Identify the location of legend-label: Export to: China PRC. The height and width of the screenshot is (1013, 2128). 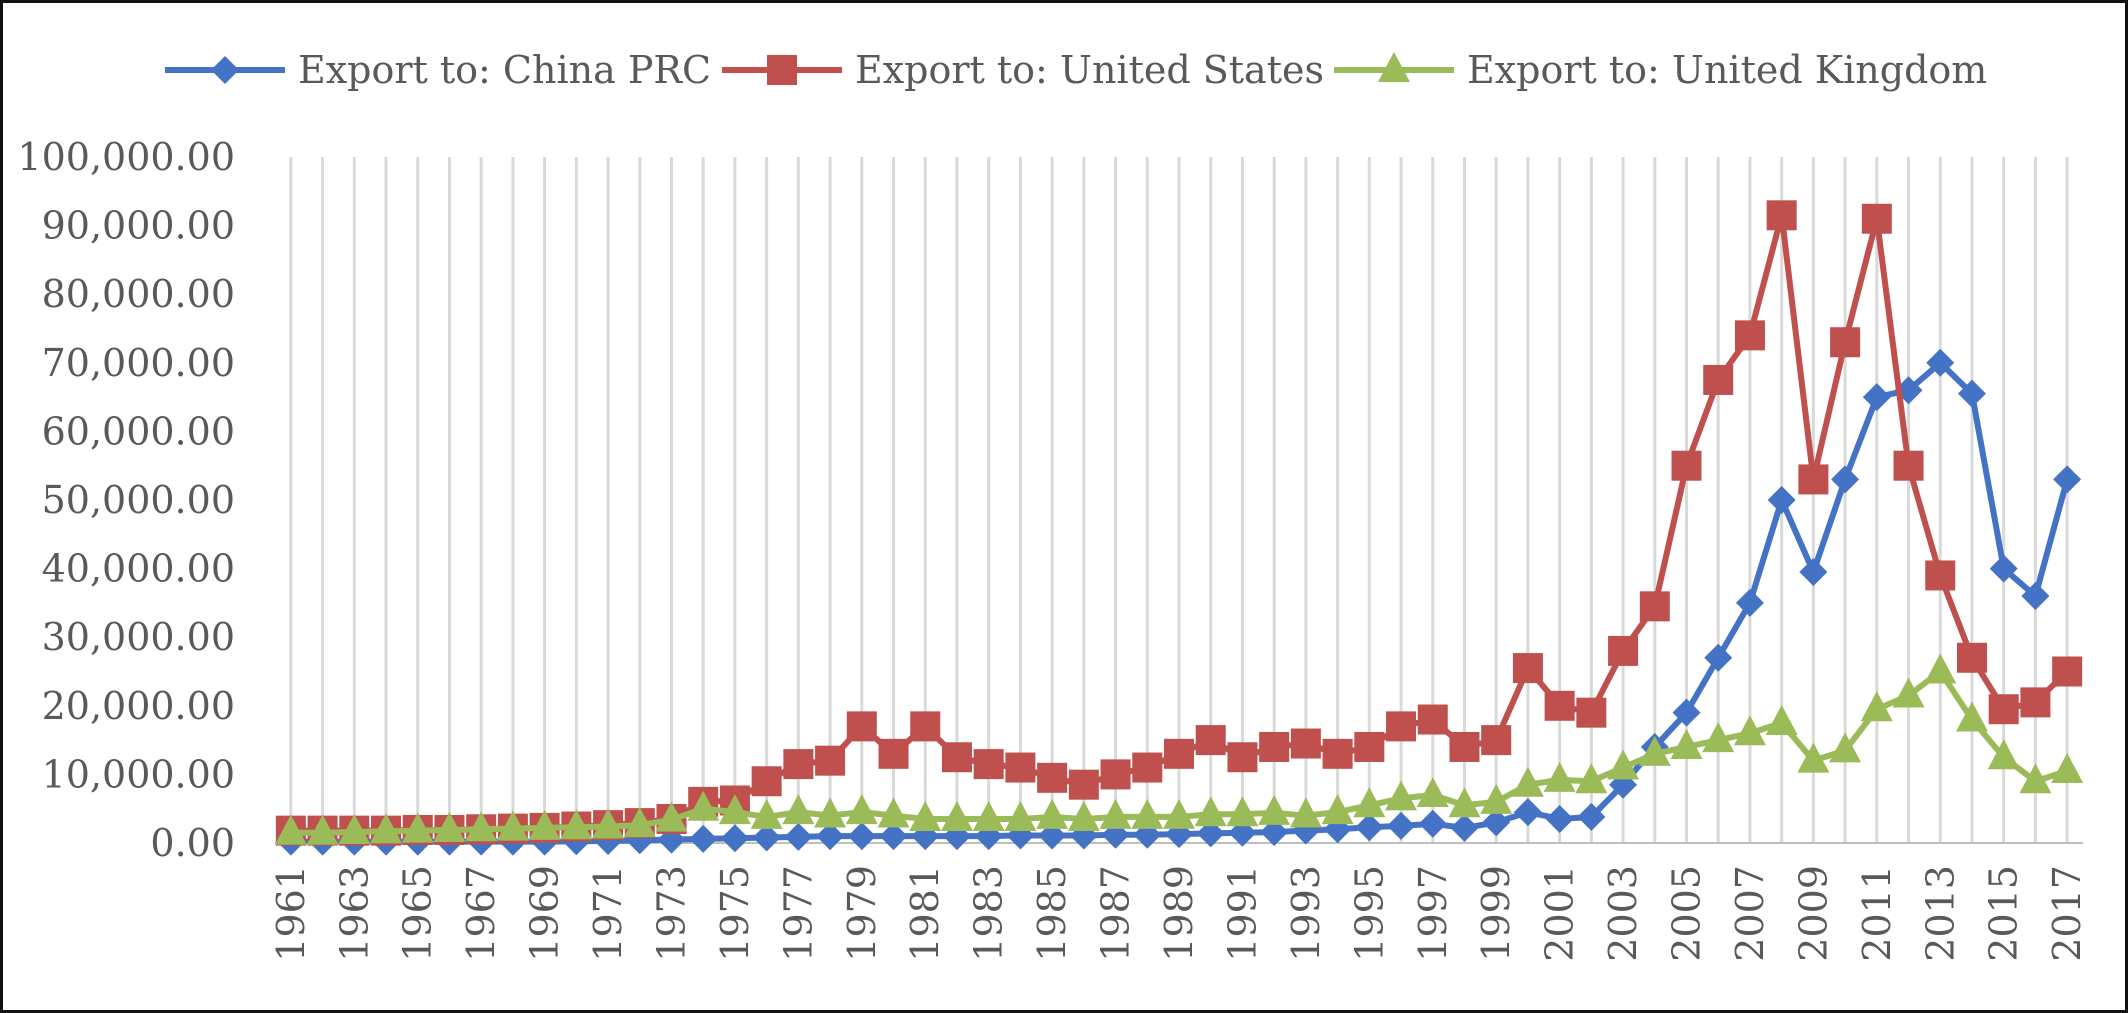
(504, 70).